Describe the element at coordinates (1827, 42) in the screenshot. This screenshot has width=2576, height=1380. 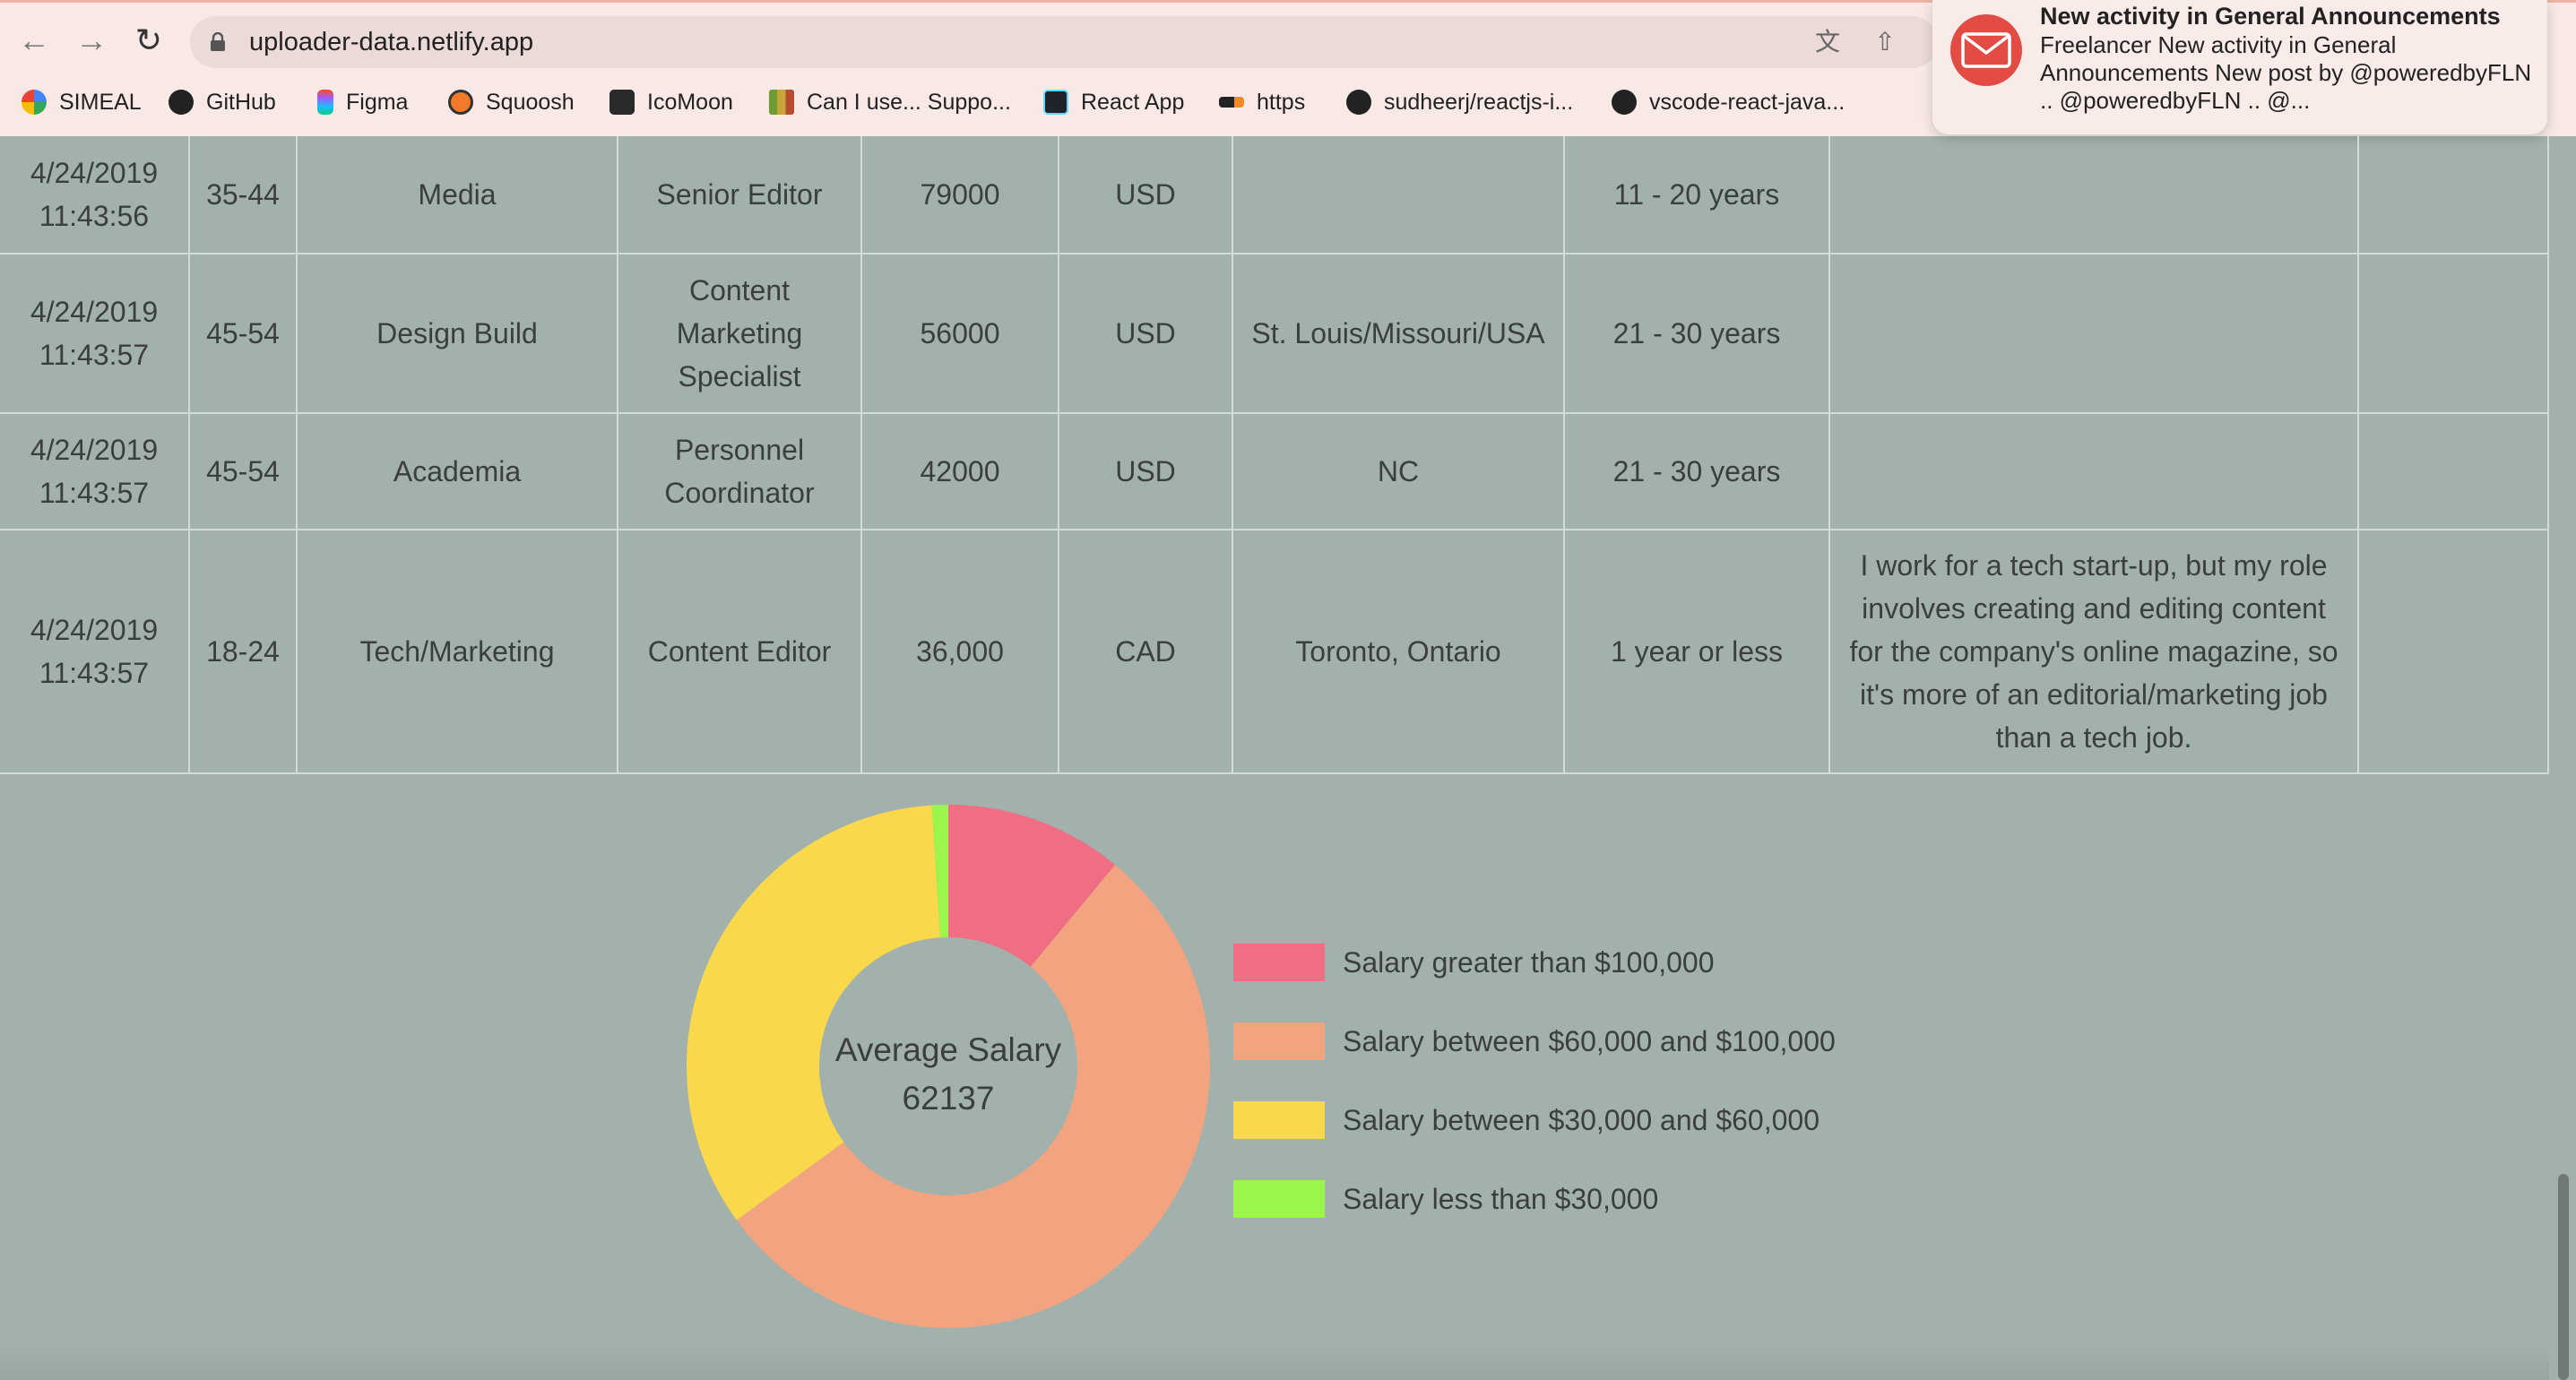
I see `translate-icon: 文` at that location.